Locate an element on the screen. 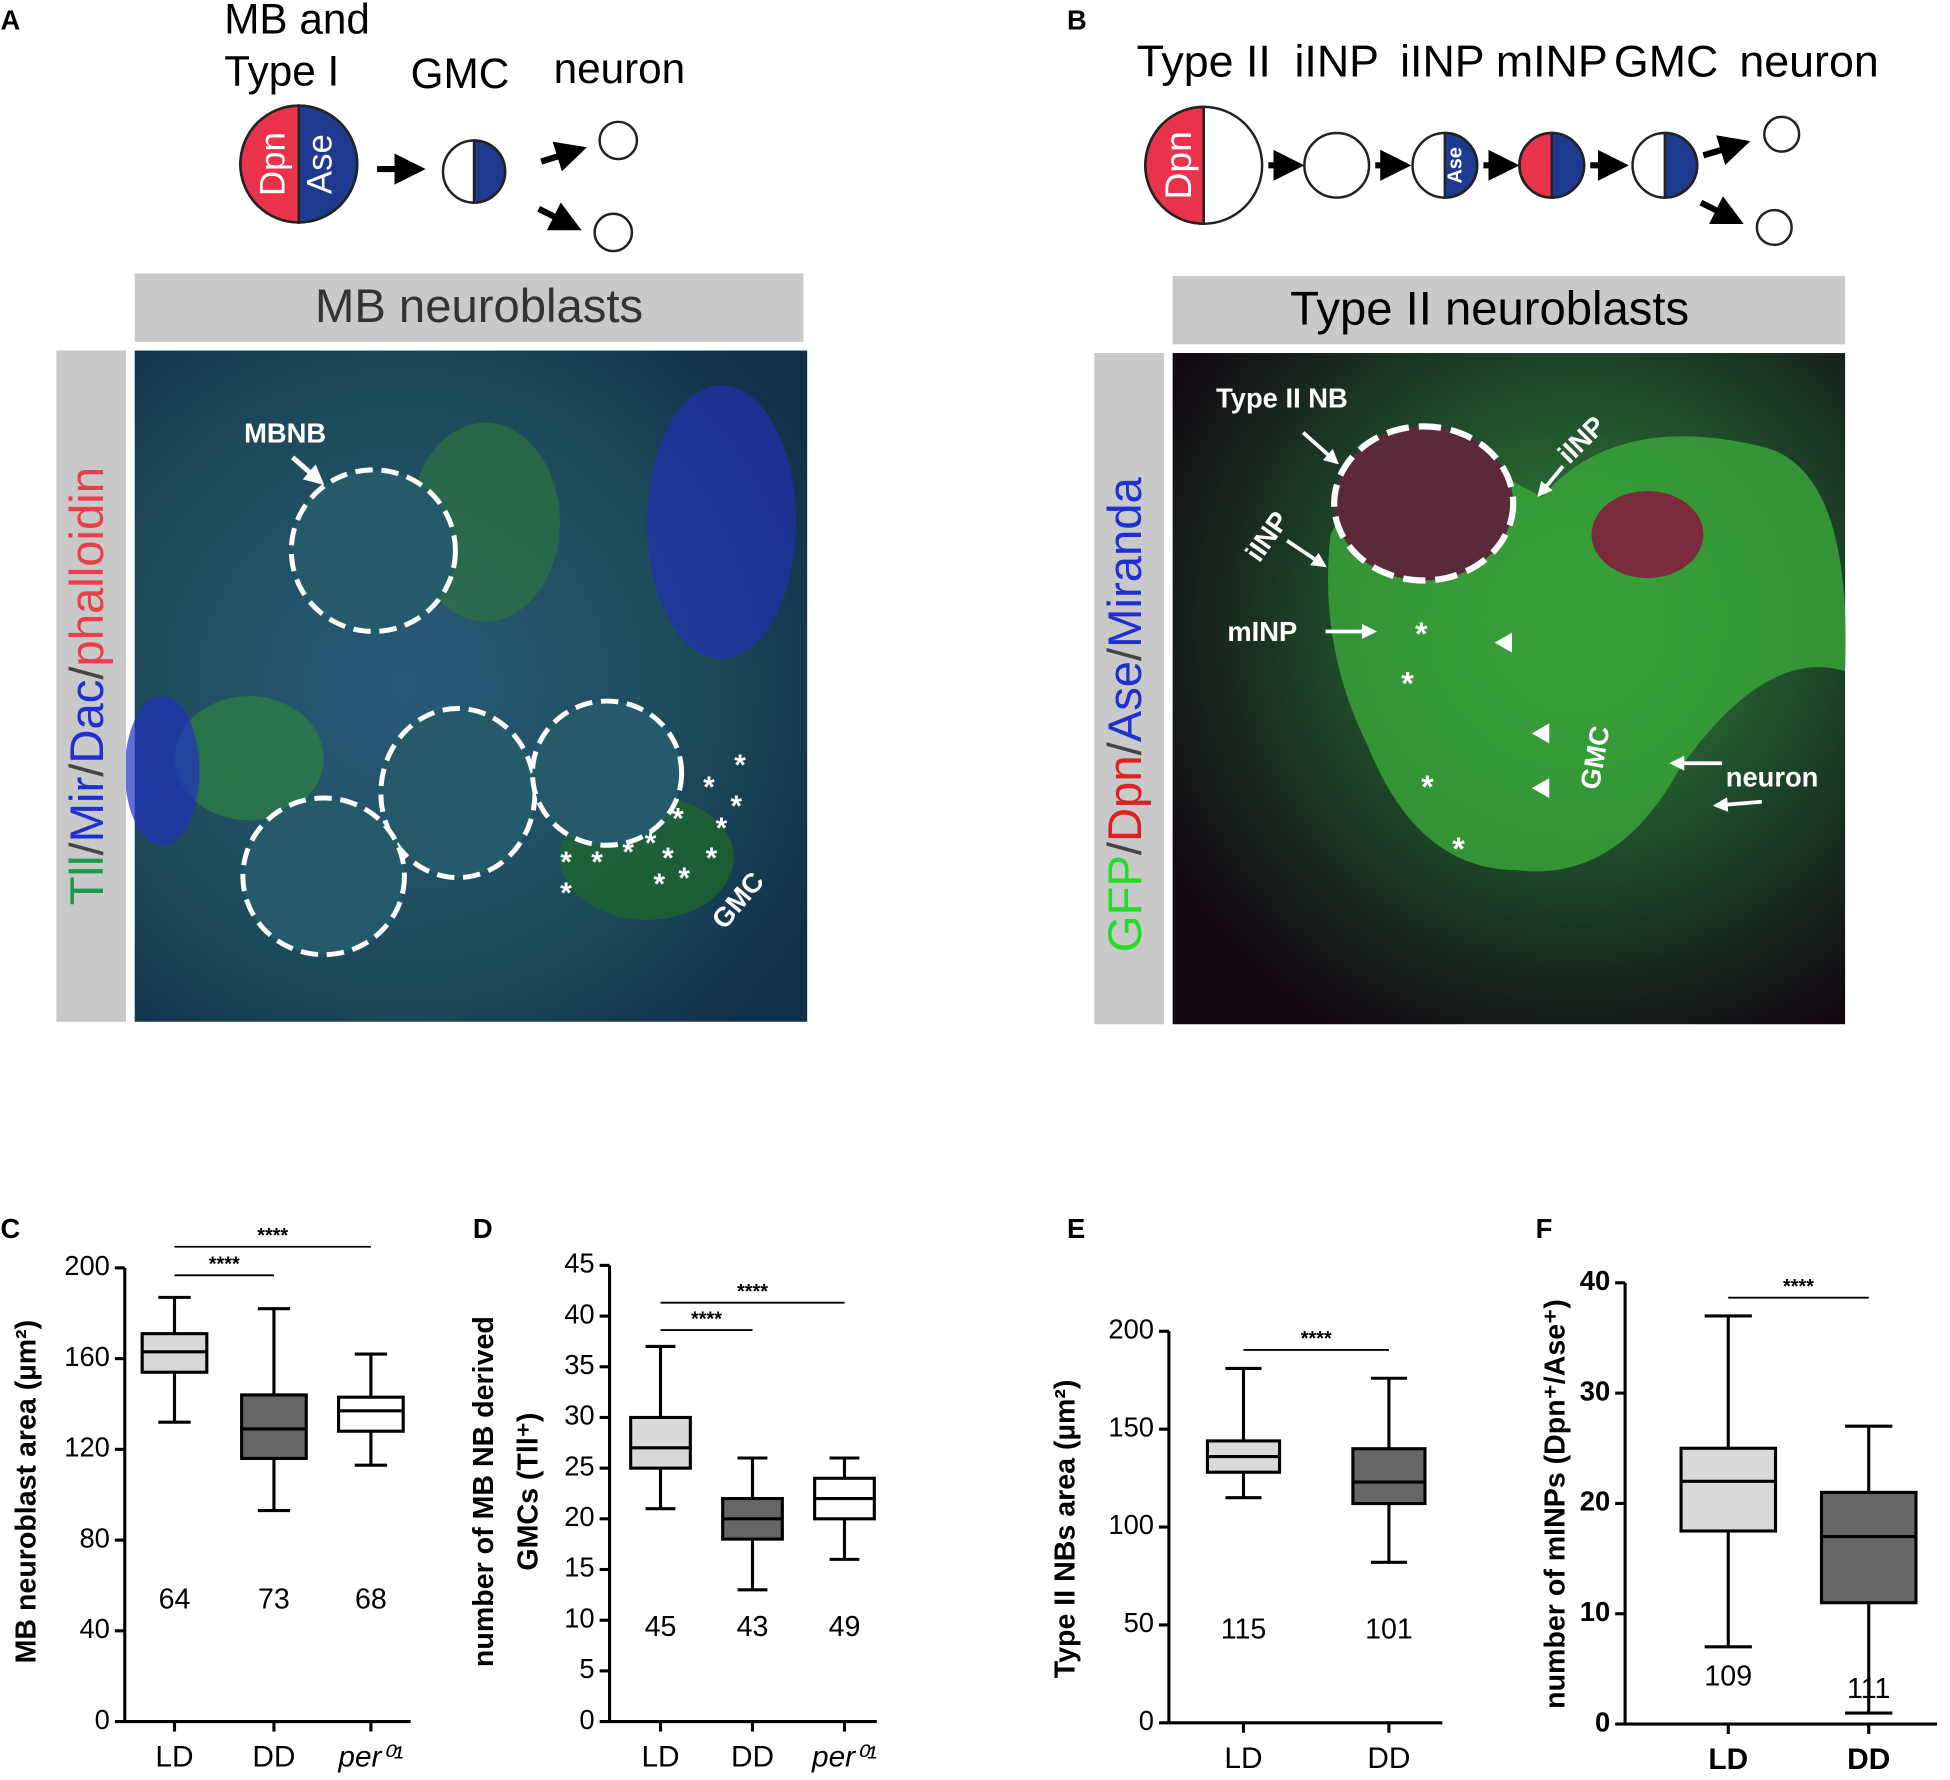  diagram-label: iINP is located at coordinates (1442, 61).